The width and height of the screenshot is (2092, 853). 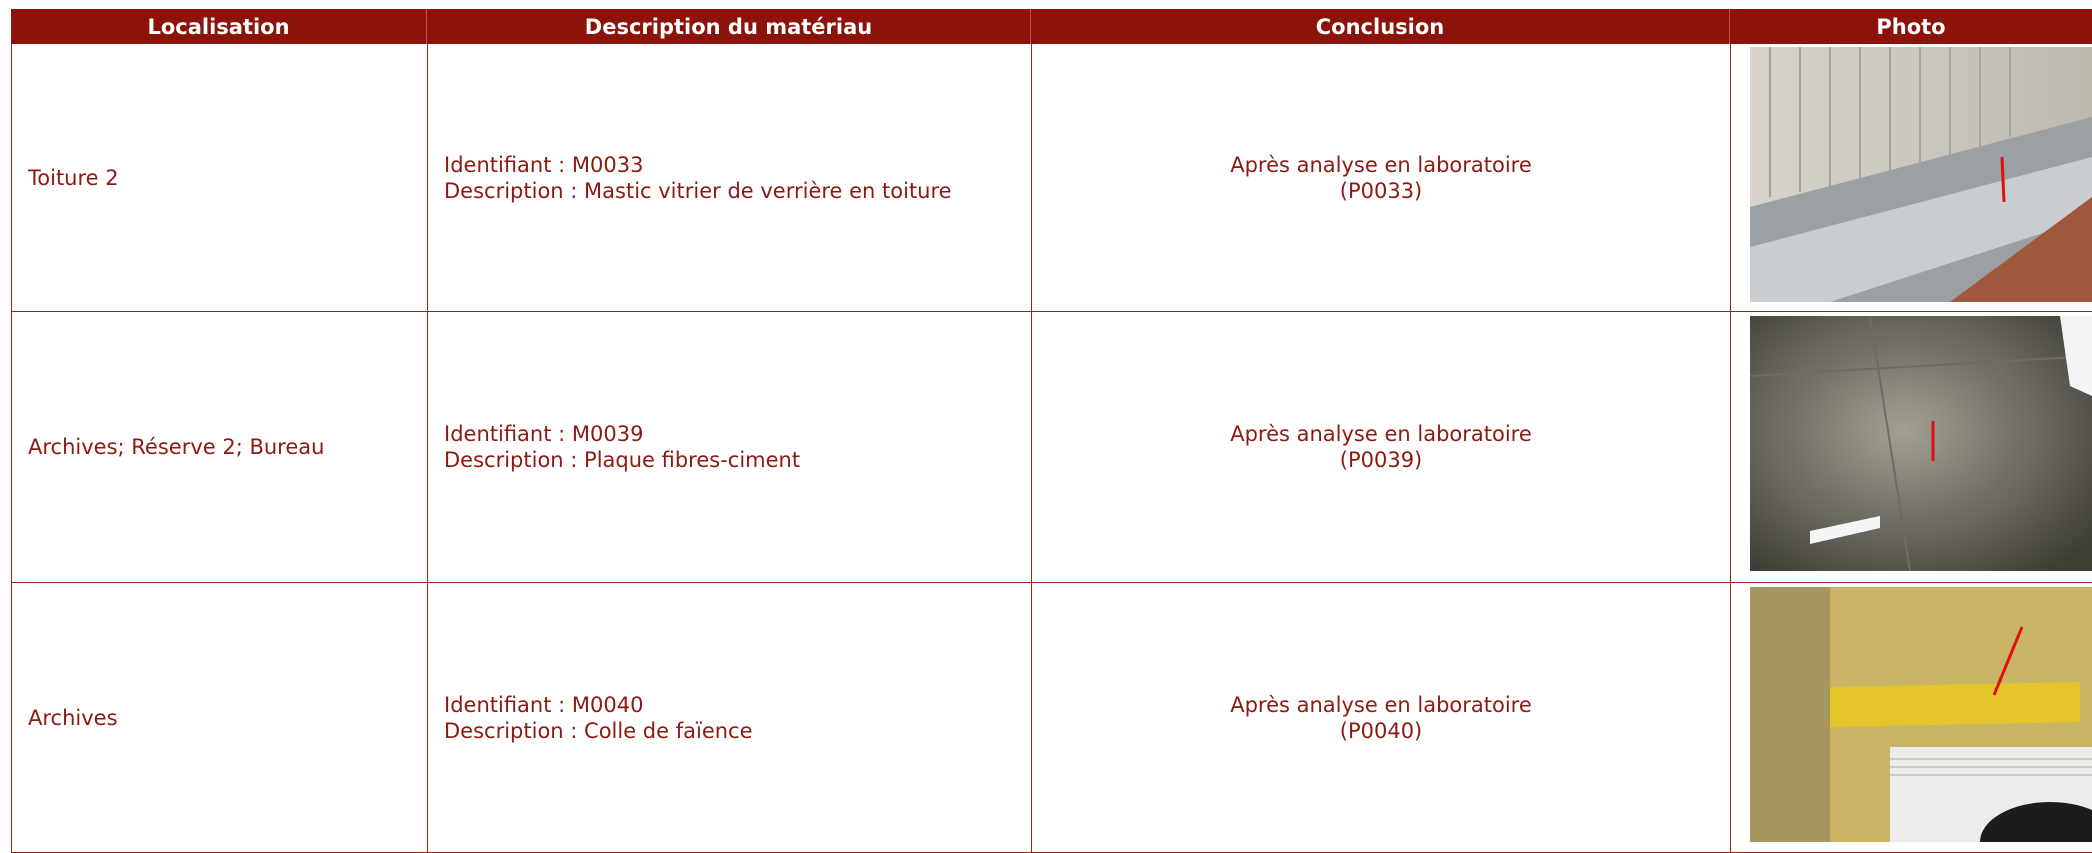 What do you see at coordinates (176, 447) in the screenshot?
I see `location: Archives; Réserve 2; Bureau` at bounding box center [176, 447].